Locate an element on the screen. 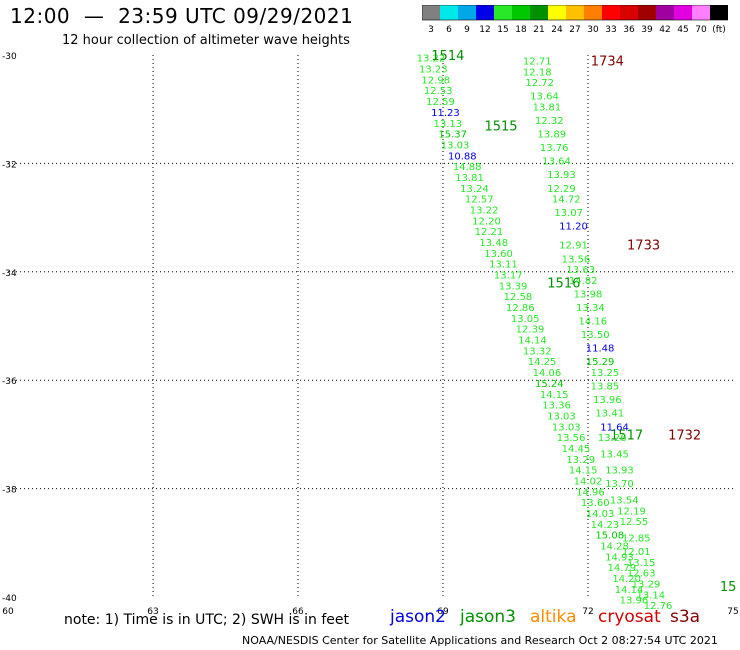 The image size is (740, 650). swh-value: 12.59 is located at coordinates (440, 102).